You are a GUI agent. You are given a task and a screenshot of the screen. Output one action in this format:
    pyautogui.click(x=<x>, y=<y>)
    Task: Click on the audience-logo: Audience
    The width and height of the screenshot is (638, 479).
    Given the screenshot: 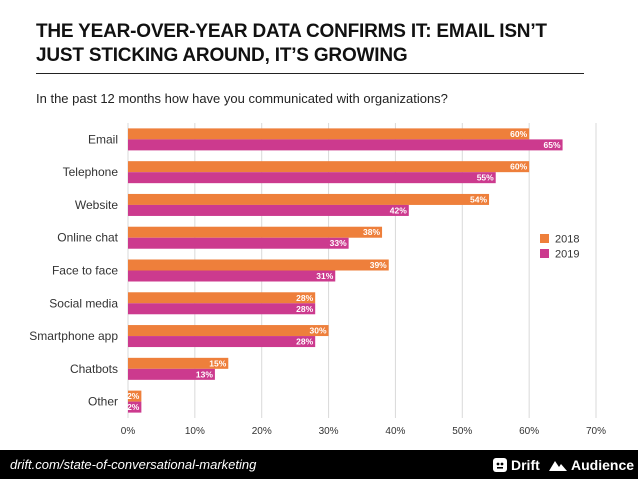 What is the action you would take?
    pyautogui.click(x=591, y=465)
    